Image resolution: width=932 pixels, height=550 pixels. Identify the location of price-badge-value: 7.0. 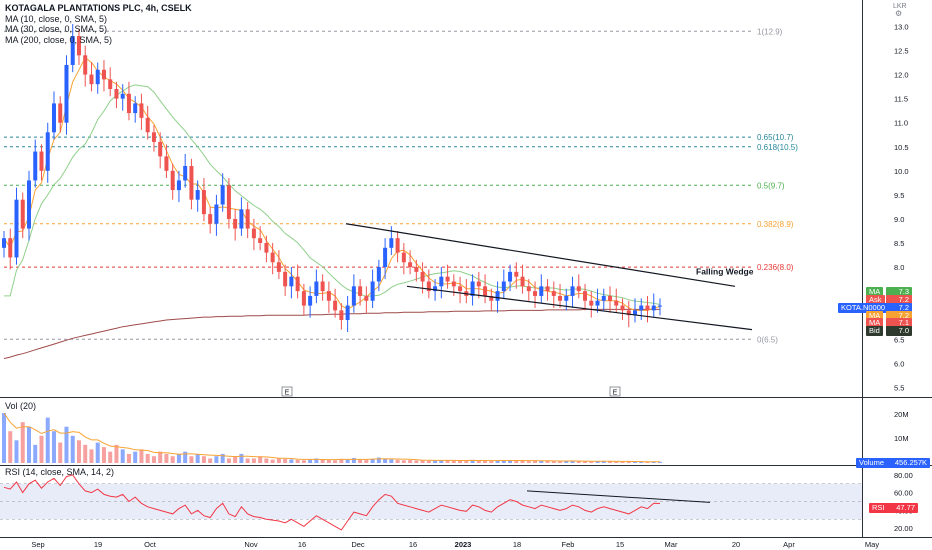
(899, 331).